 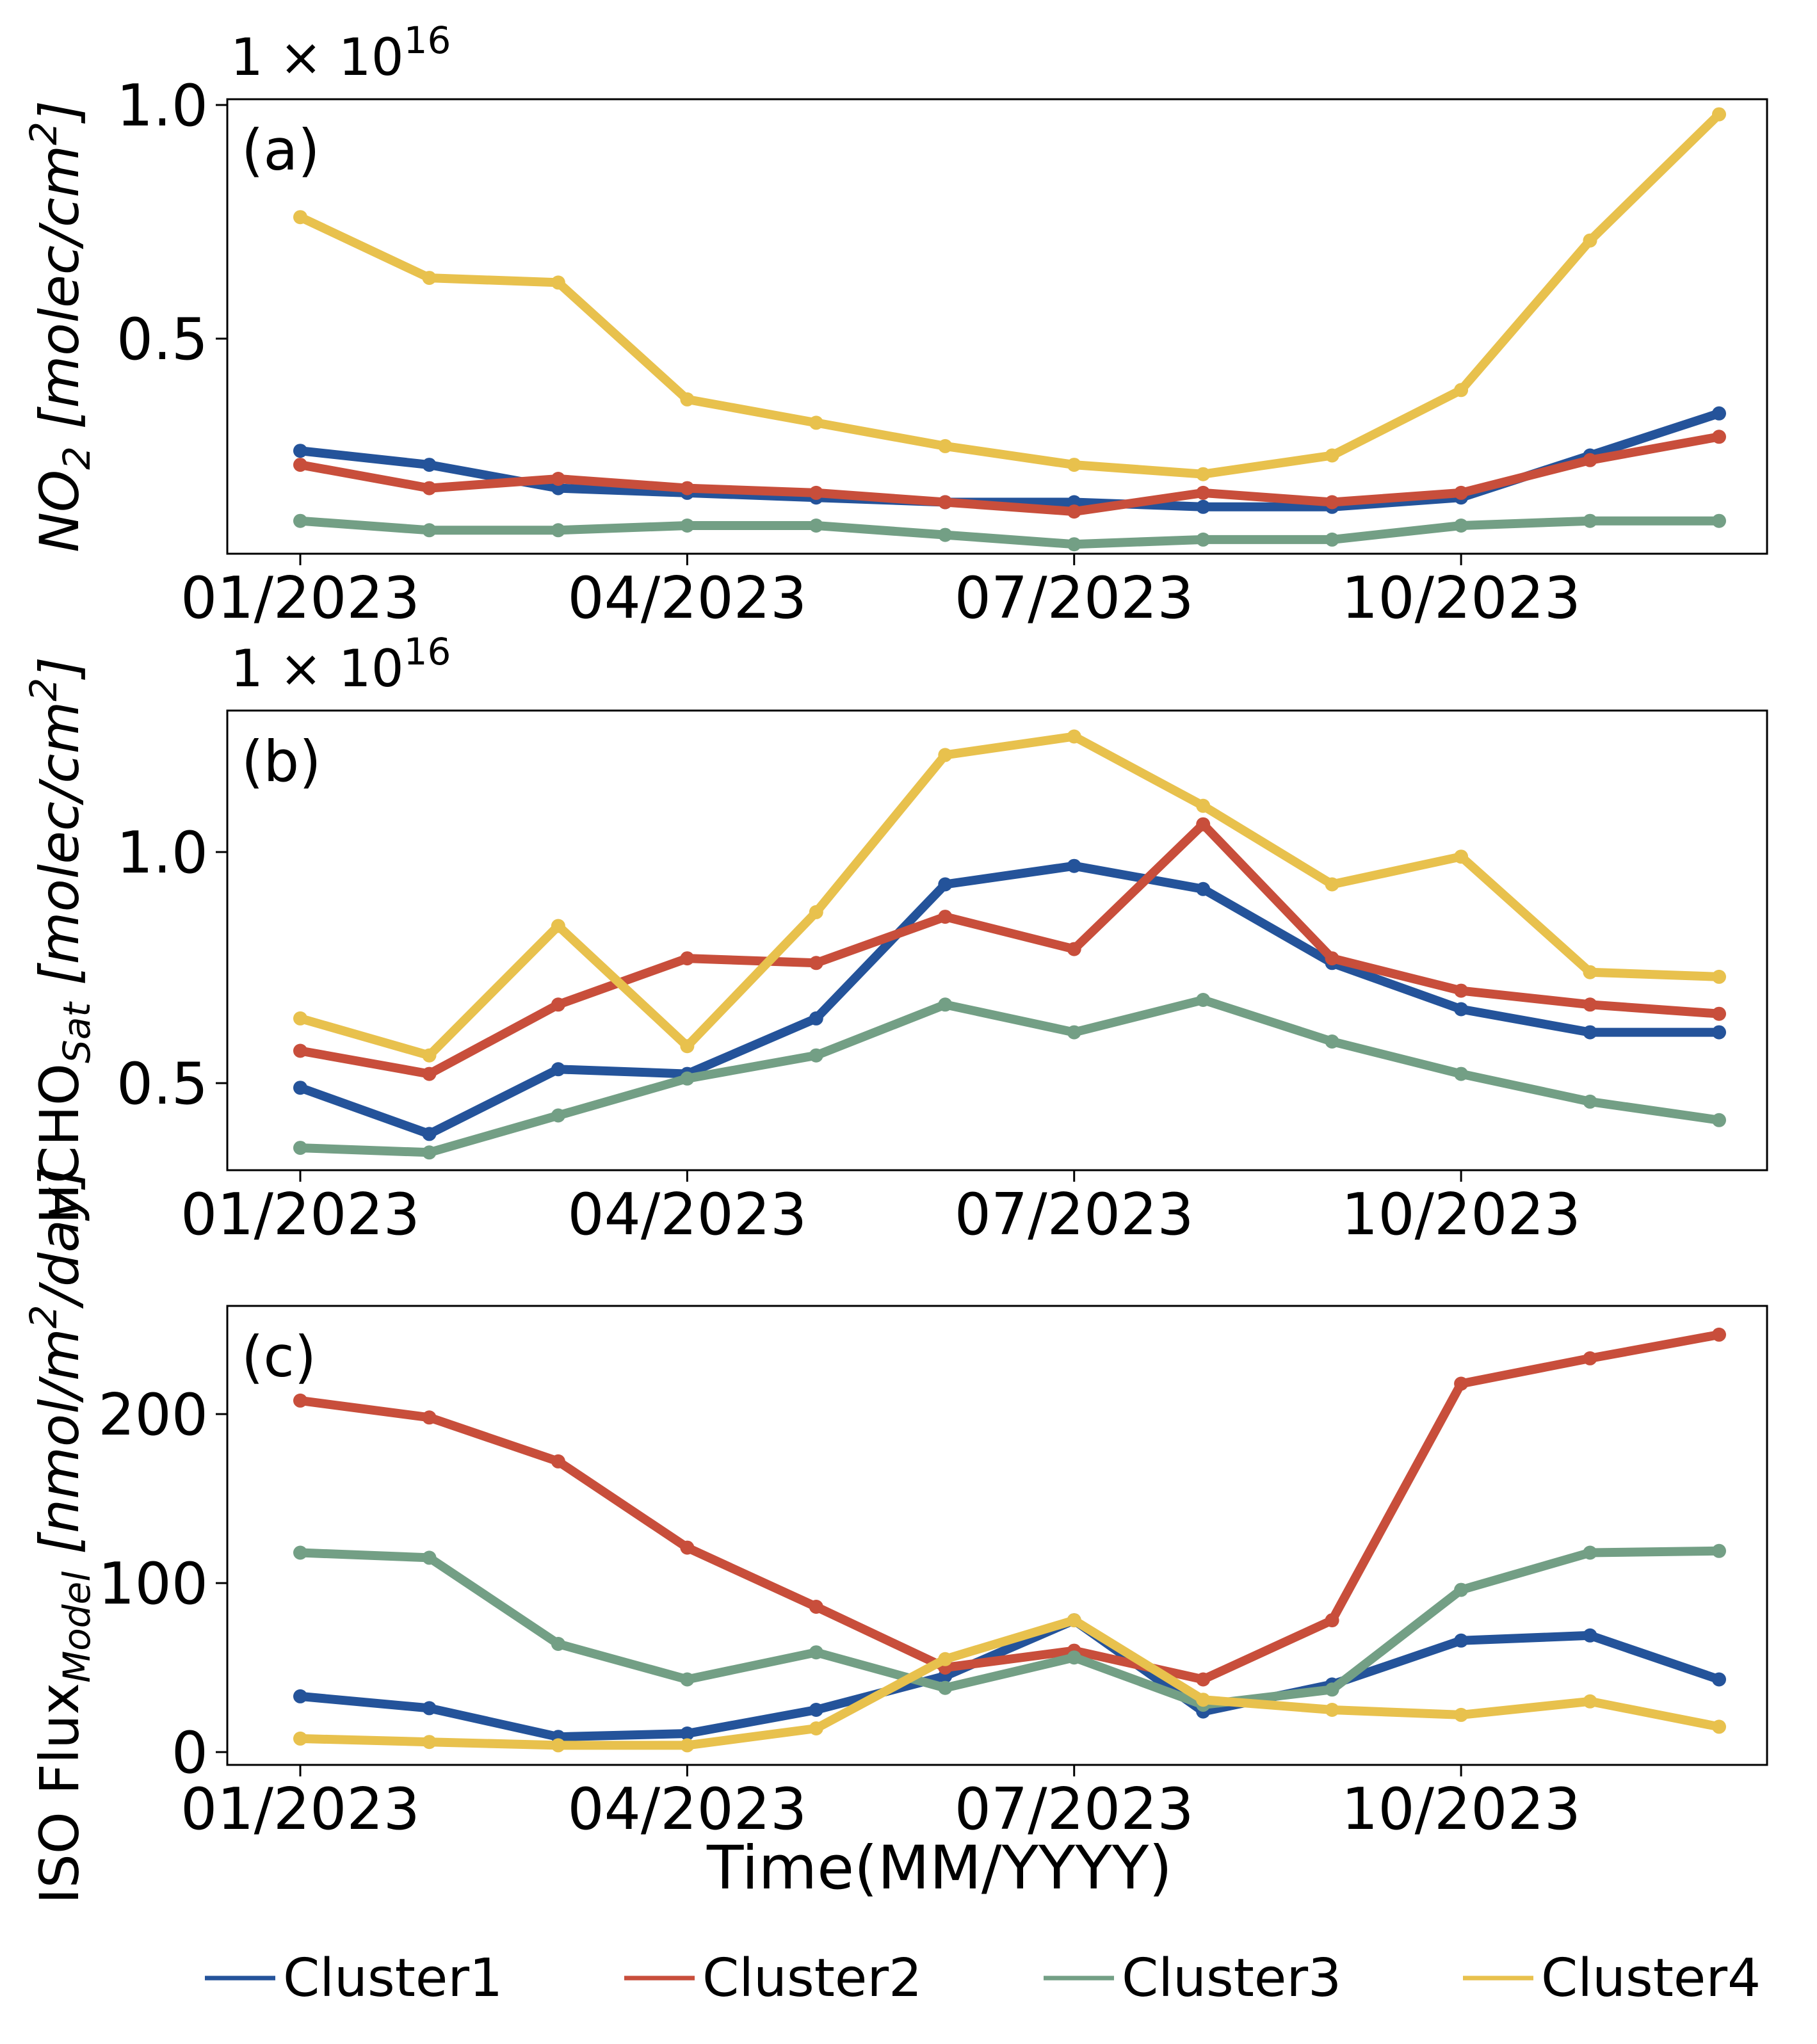 What do you see at coordinates (1461, 1214) in the screenshot?
I see `x-tick-label: 10/2023` at bounding box center [1461, 1214].